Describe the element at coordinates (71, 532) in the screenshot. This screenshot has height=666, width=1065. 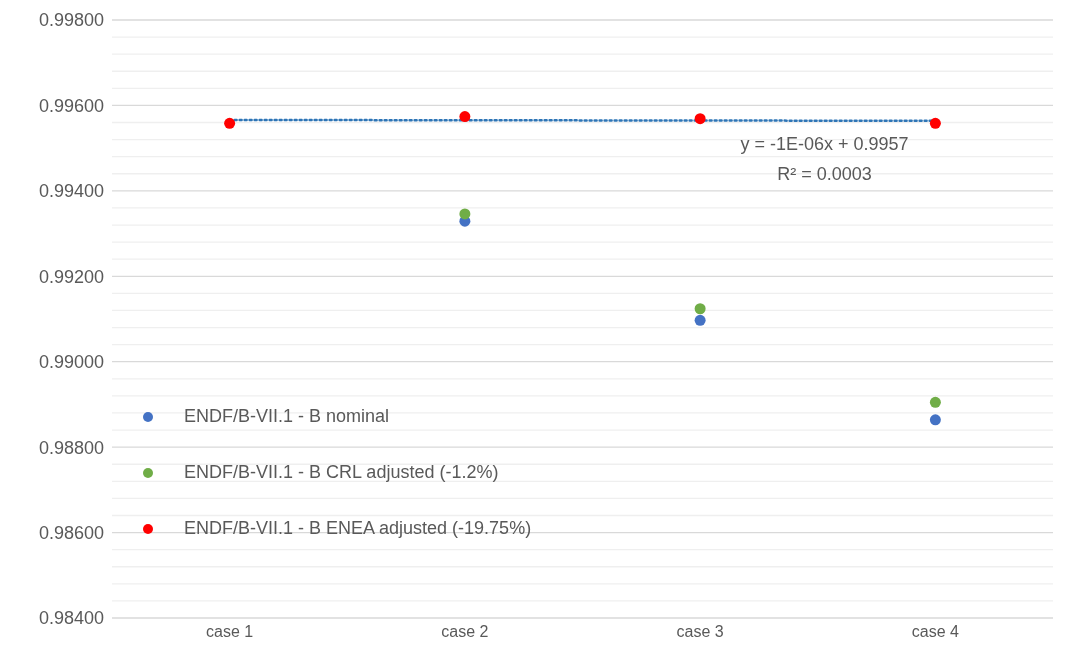
I see `y-tick-label: 0.98600` at that location.